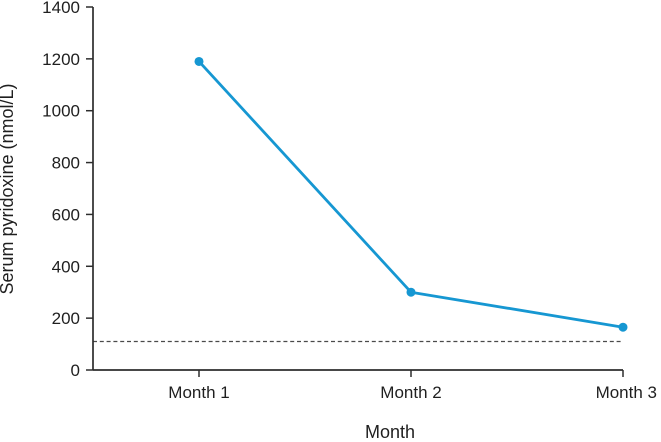  What do you see at coordinates (390, 432) in the screenshot?
I see `x-axis-label: Month` at bounding box center [390, 432].